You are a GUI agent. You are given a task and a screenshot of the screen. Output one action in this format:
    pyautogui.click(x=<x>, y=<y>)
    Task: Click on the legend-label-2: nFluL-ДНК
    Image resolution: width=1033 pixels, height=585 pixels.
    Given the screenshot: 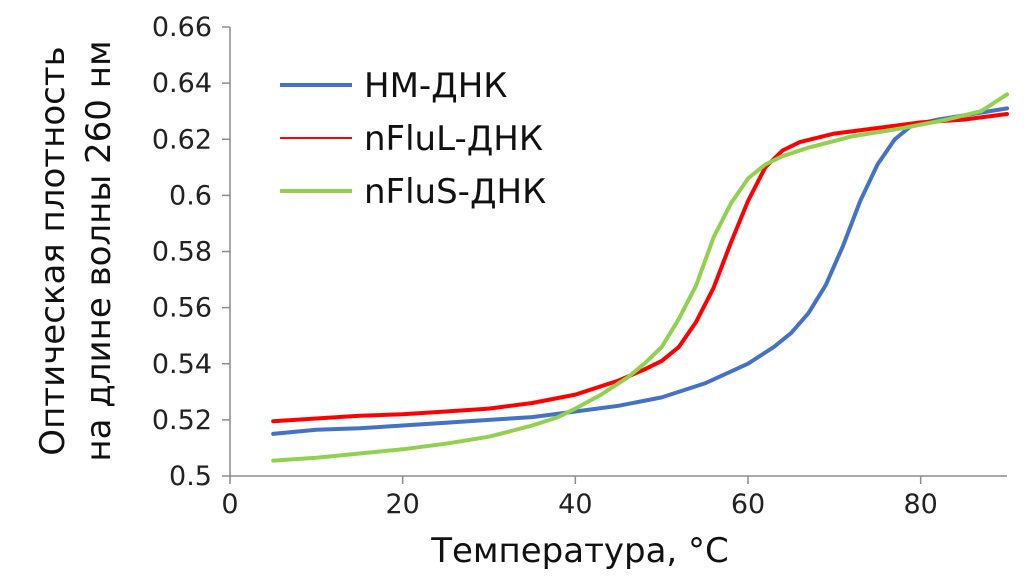 What is the action you would take?
    pyautogui.click(x=453, y=139)
    